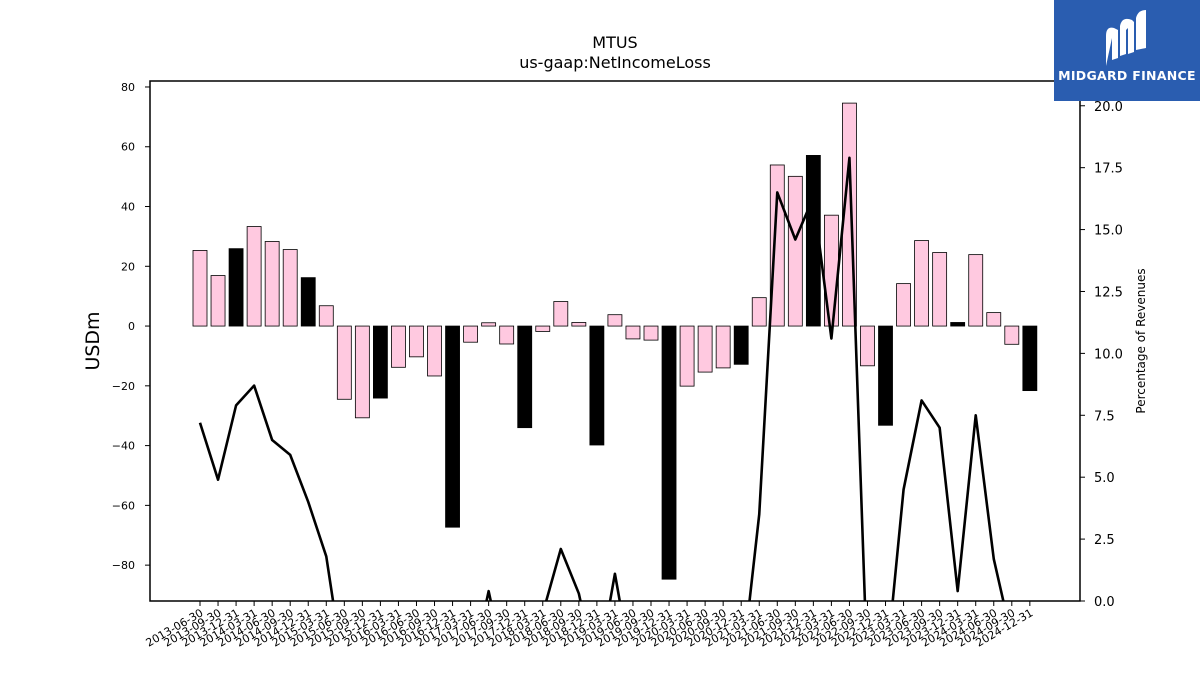 The width and height of the screenshot is (1200, 675). Describe the element at coordinates (1108, 292) in the screenshot. I see `y2-tick-label: 12.5` at that location.